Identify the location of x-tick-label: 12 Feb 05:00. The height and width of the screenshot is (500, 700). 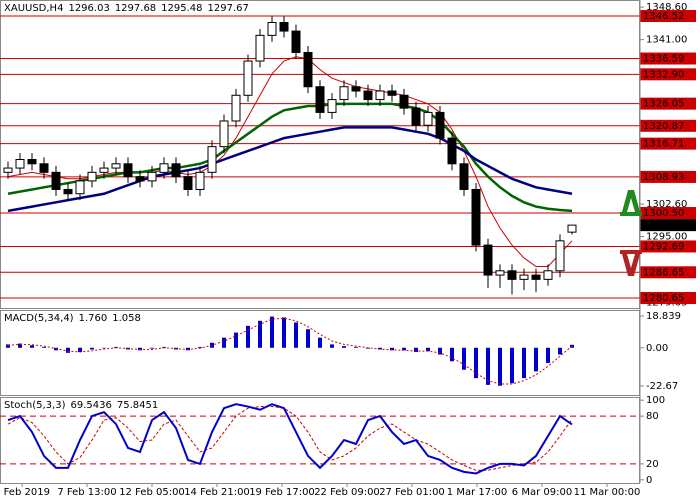
(152, 492).